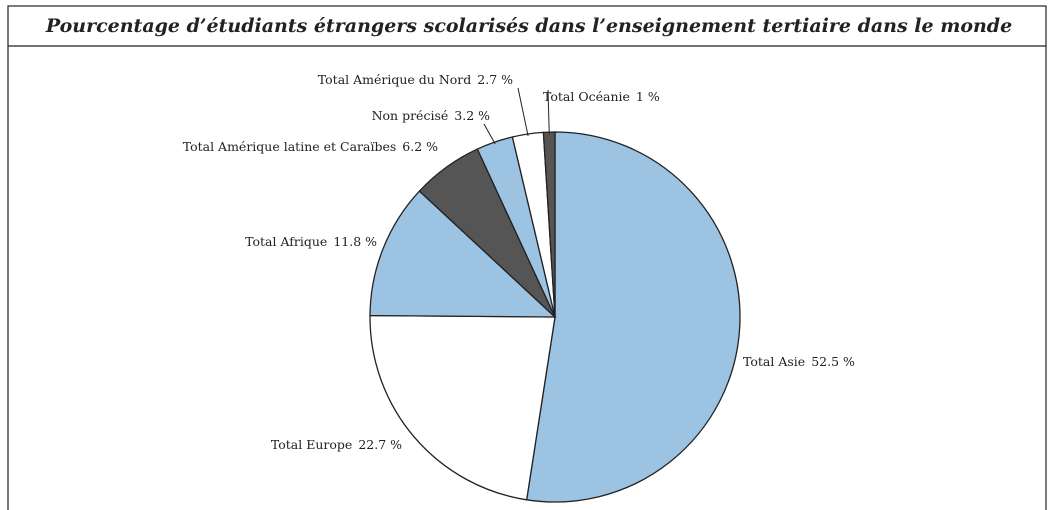 This screenshot has height=510, width=1054. I want to click on slice-value: 2.7 %, so click(495, 79).